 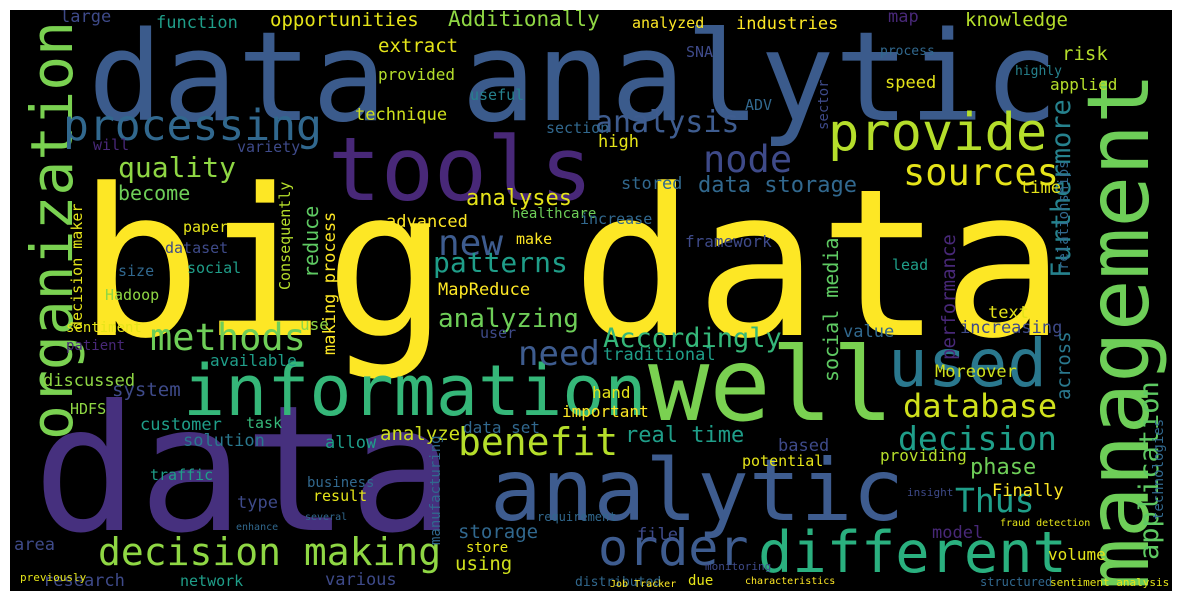 I want to click on word: discussed, so click(x=89, y=381).